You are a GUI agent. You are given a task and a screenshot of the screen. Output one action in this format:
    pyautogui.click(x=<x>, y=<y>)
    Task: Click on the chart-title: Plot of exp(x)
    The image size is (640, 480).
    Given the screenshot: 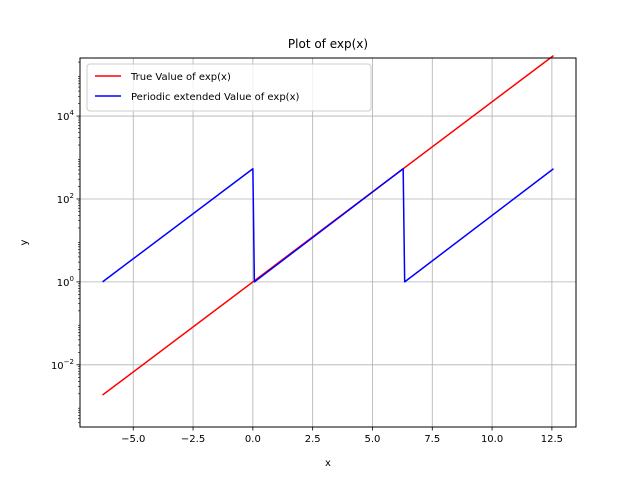 What is the action you would take?
    pyautogui.click(x=328, y=44)
    